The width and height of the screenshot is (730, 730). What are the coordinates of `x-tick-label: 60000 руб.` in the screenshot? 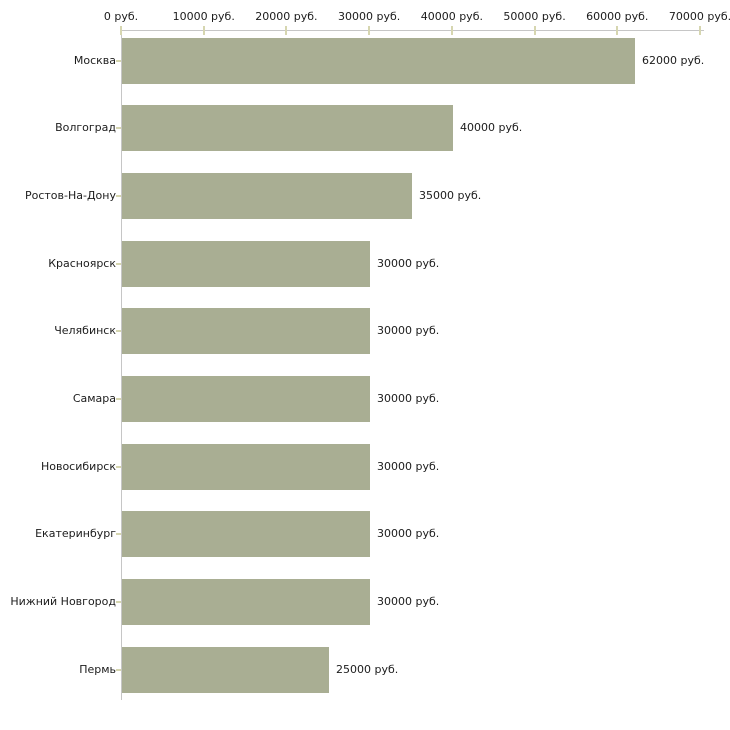 It's located at (617, 16).